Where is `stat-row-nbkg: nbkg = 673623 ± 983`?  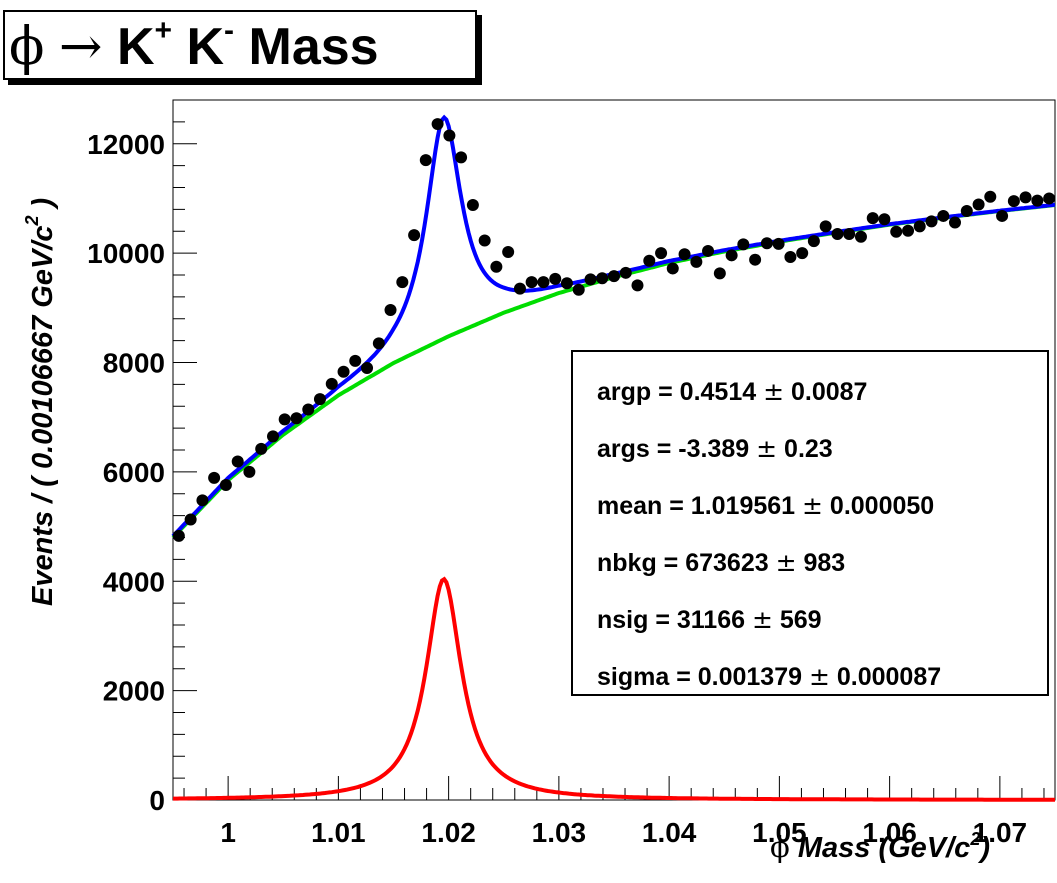
stat-row-nbkg: nbkg = 673623 ± 983 is located at coordinates (721, 563).